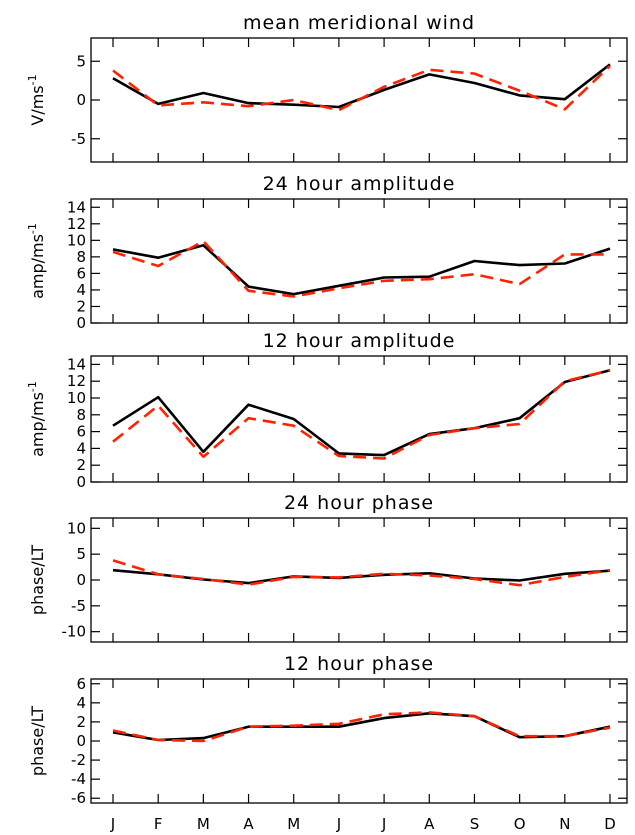  What do you see at coordinates (475, 824) in the screenshot?
I see `x-tick-label: S` at bounding box center [475, 824].